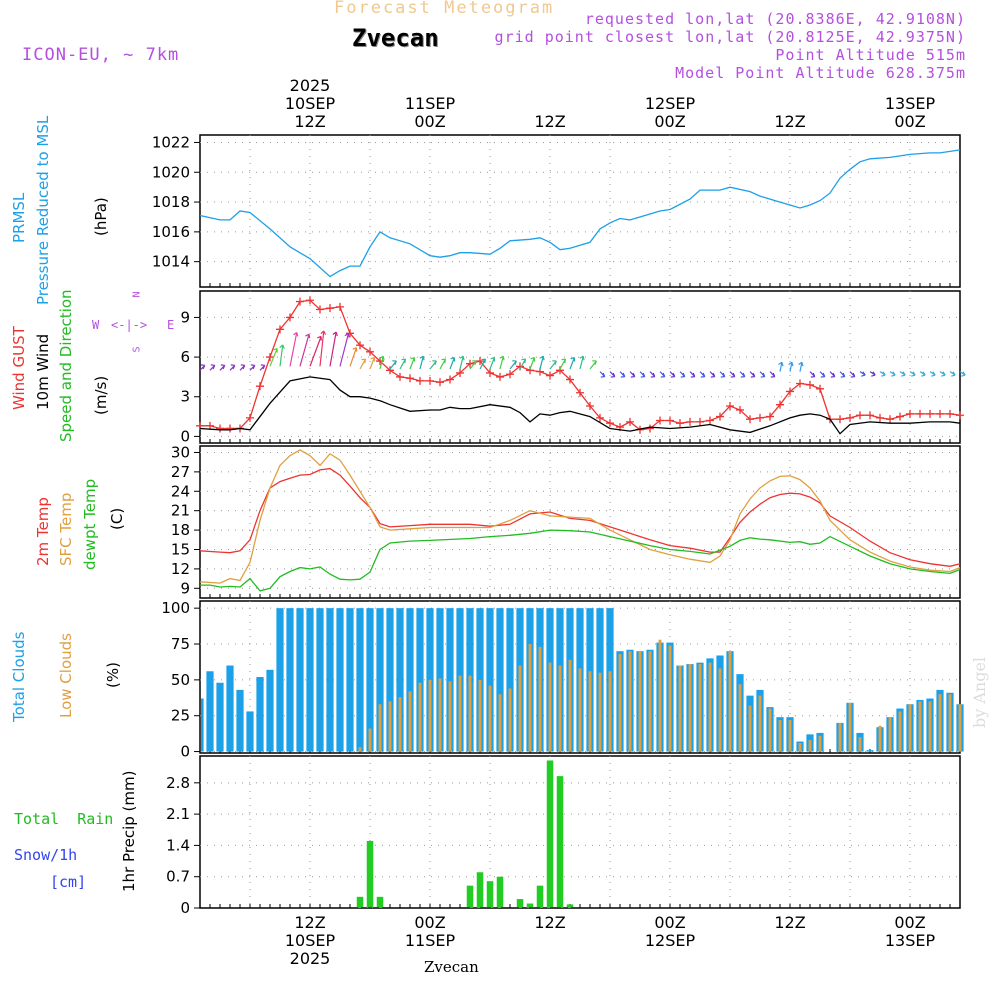 The image size is (1000, 1000). What do you see at coordinates (101, 55) in the screenshot?
I see `model-label: ICON-EU, ~ 7km` at bounding box center [101, 55].